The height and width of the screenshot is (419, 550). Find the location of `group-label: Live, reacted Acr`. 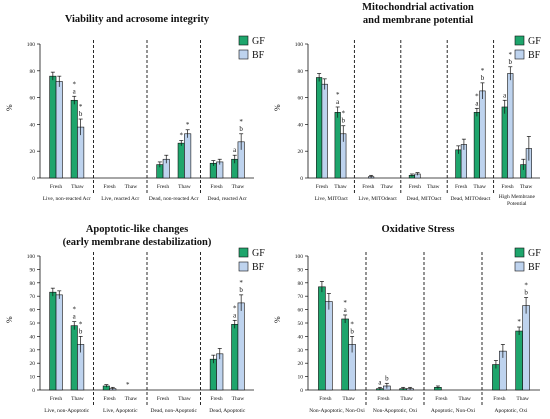

group-label: Live, reacted Acr is located at coordinates (120, 199).